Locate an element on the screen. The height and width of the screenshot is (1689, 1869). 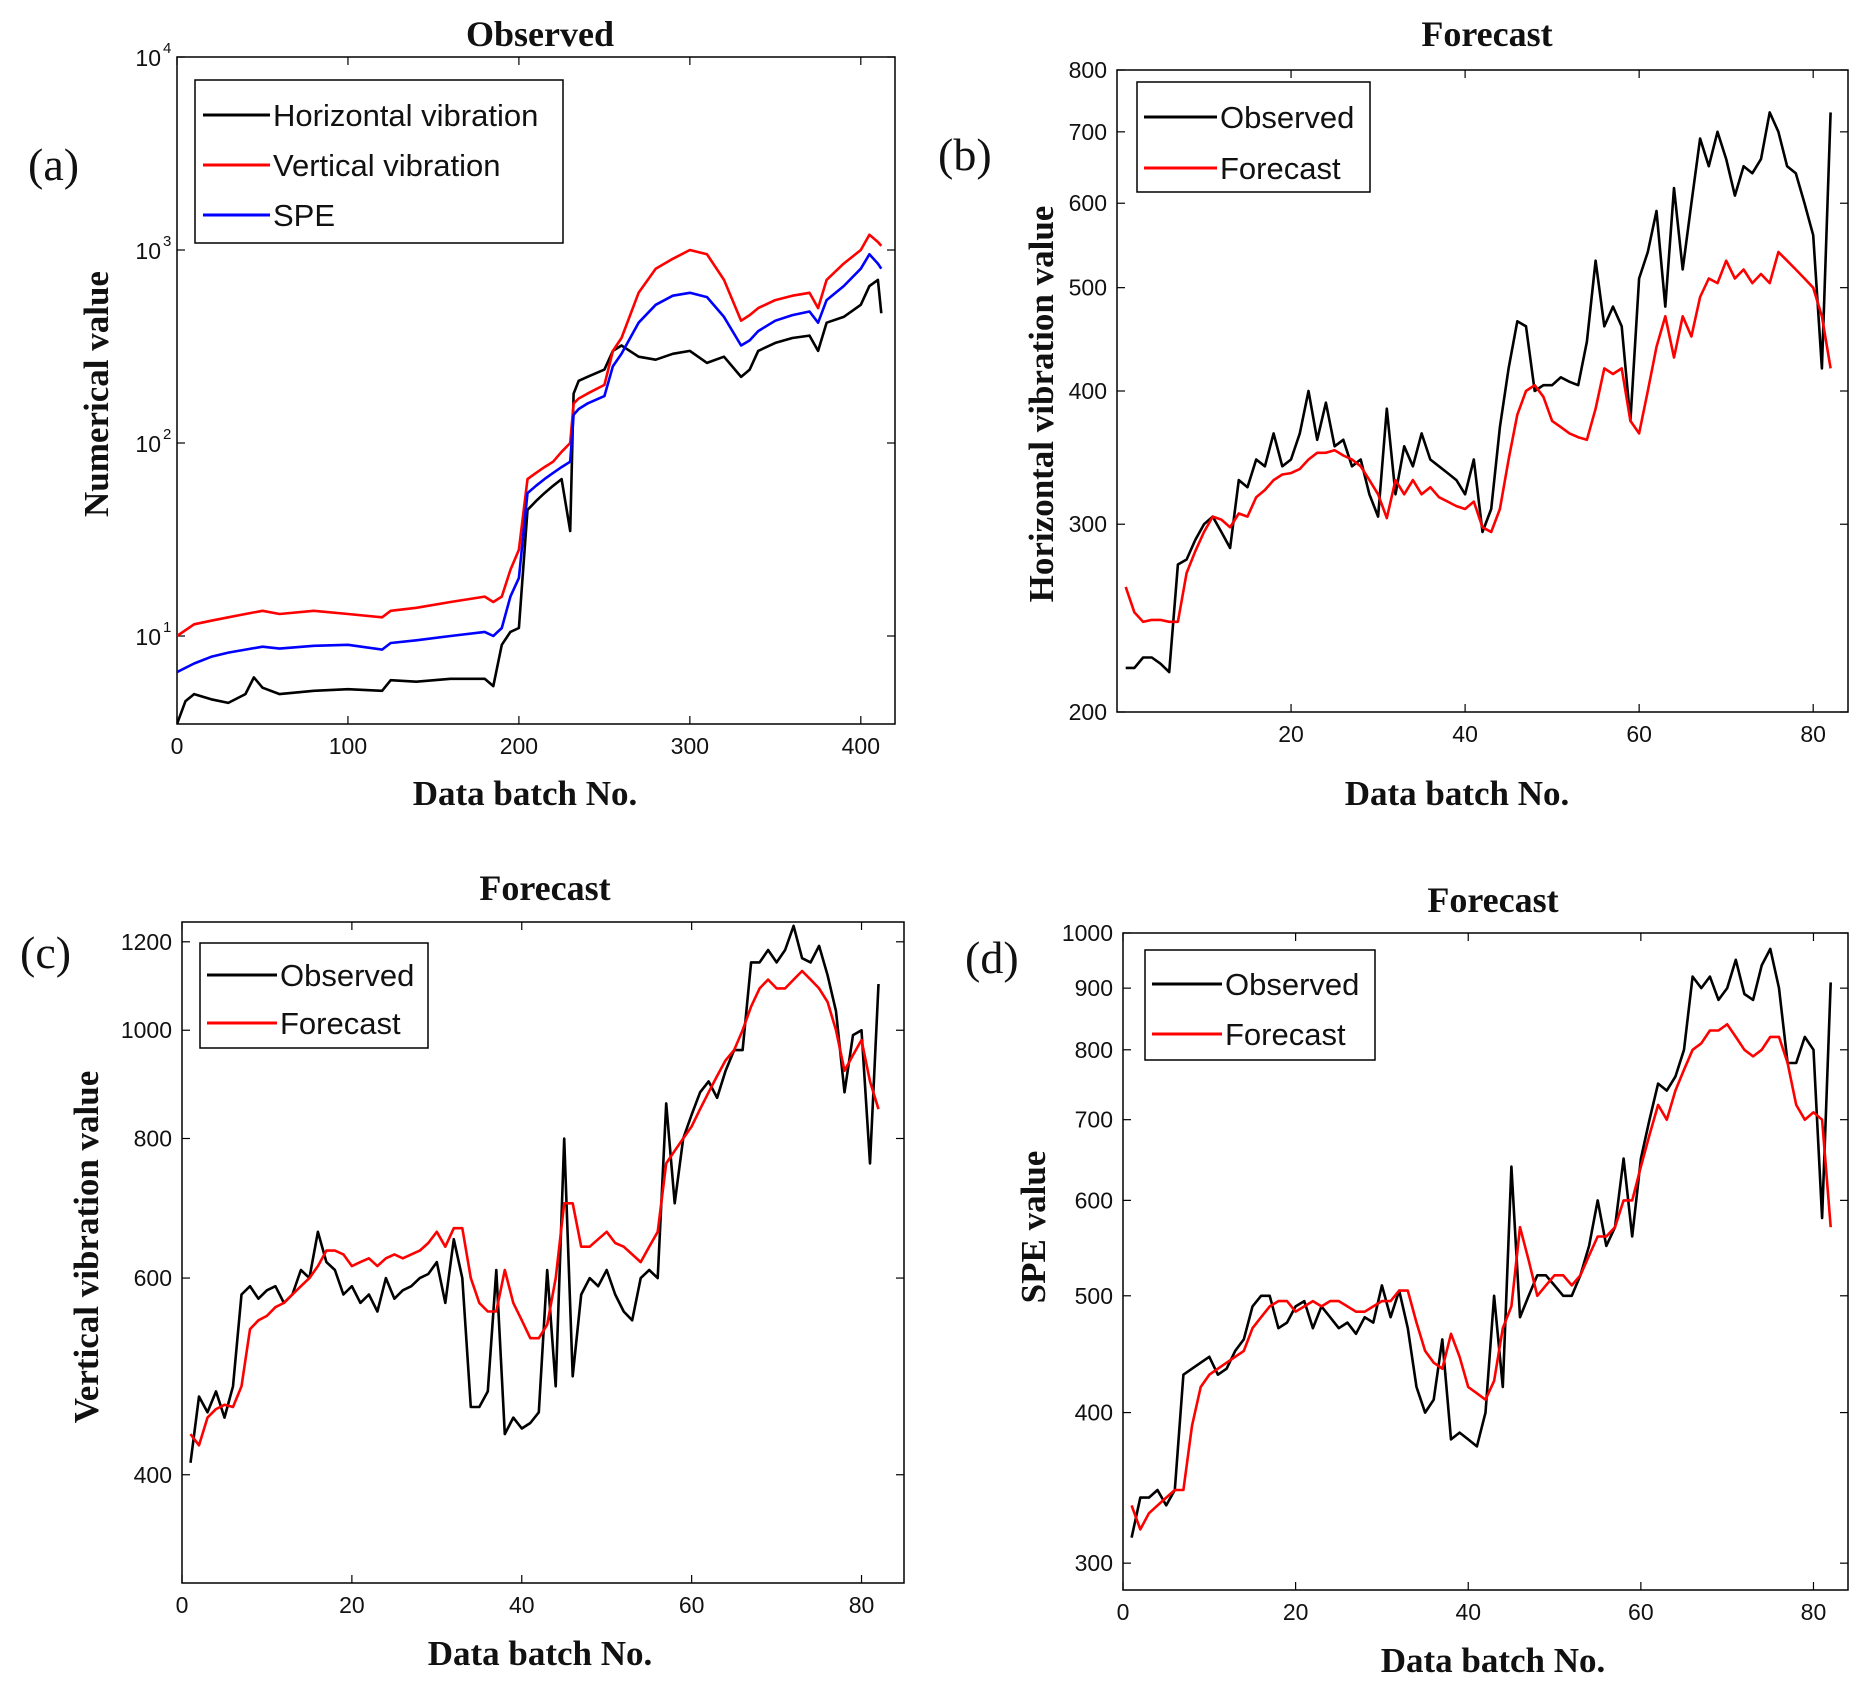
series-line-spe is located at coordinates (530, 463).